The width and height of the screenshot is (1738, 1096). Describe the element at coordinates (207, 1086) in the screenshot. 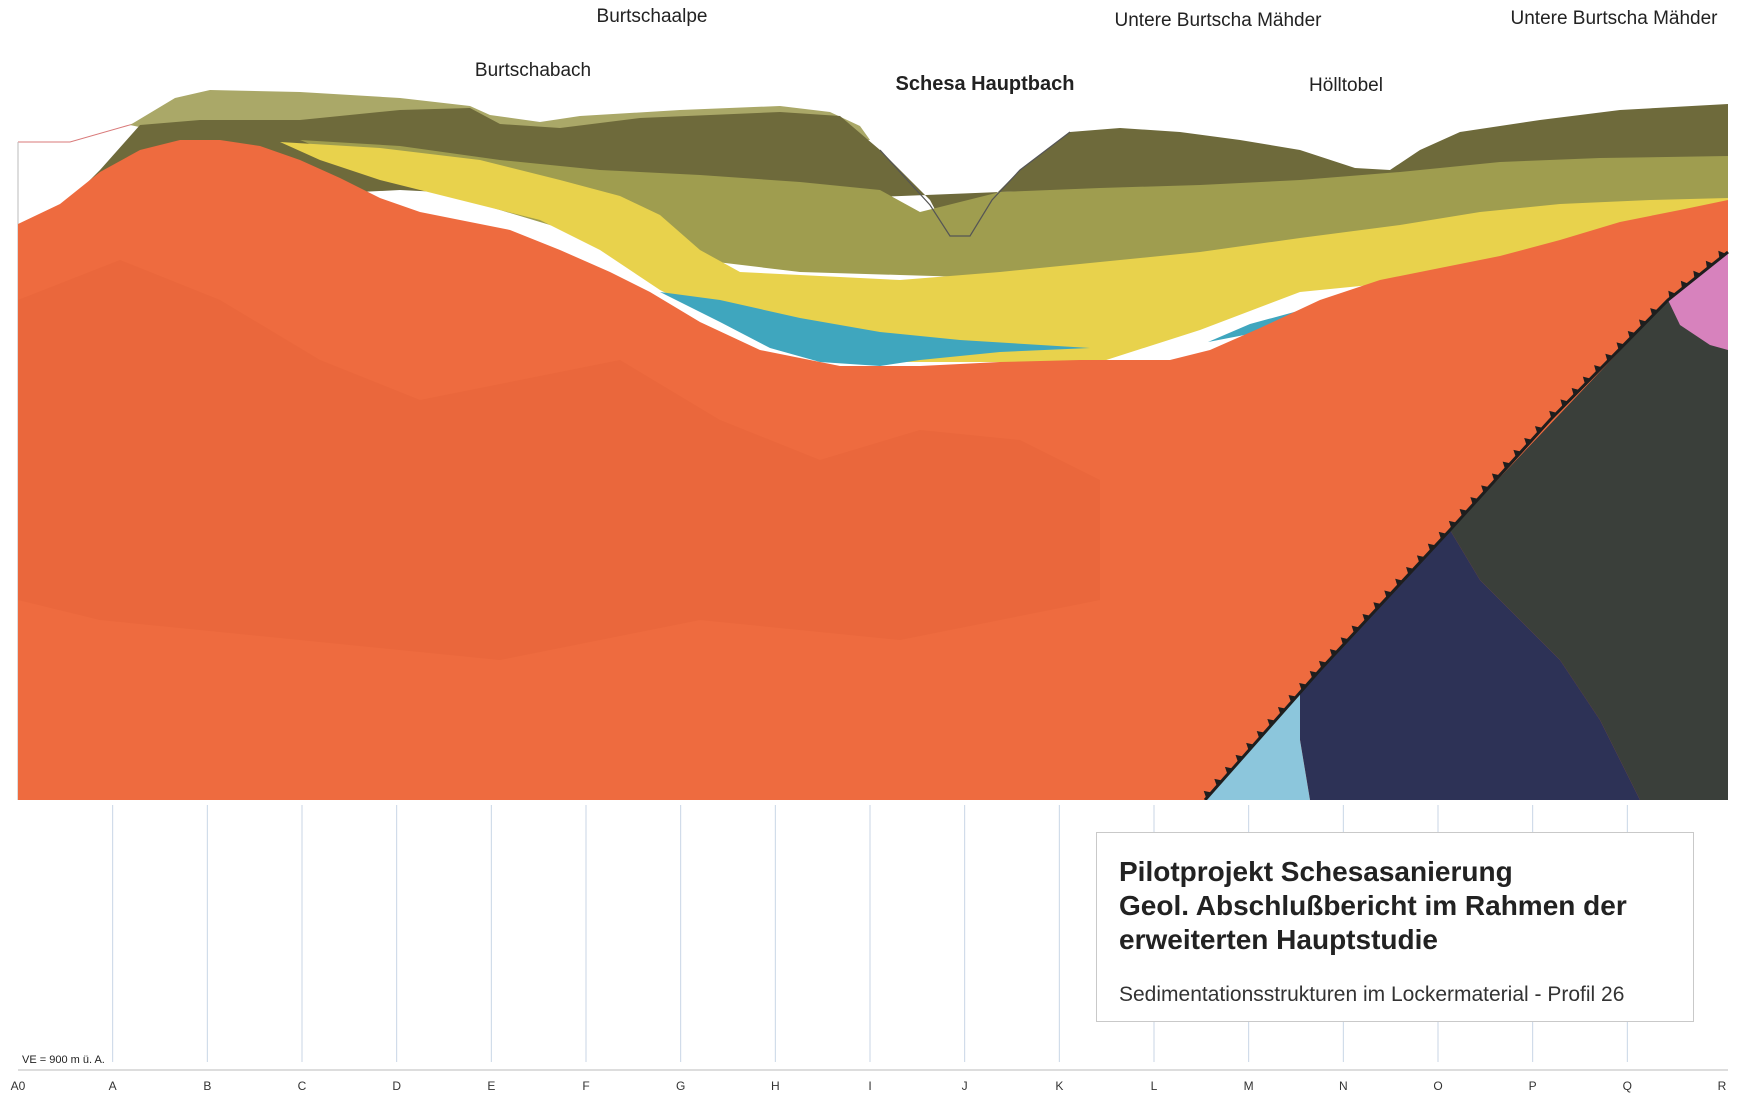

I see `tick-label-b: B` at that location.